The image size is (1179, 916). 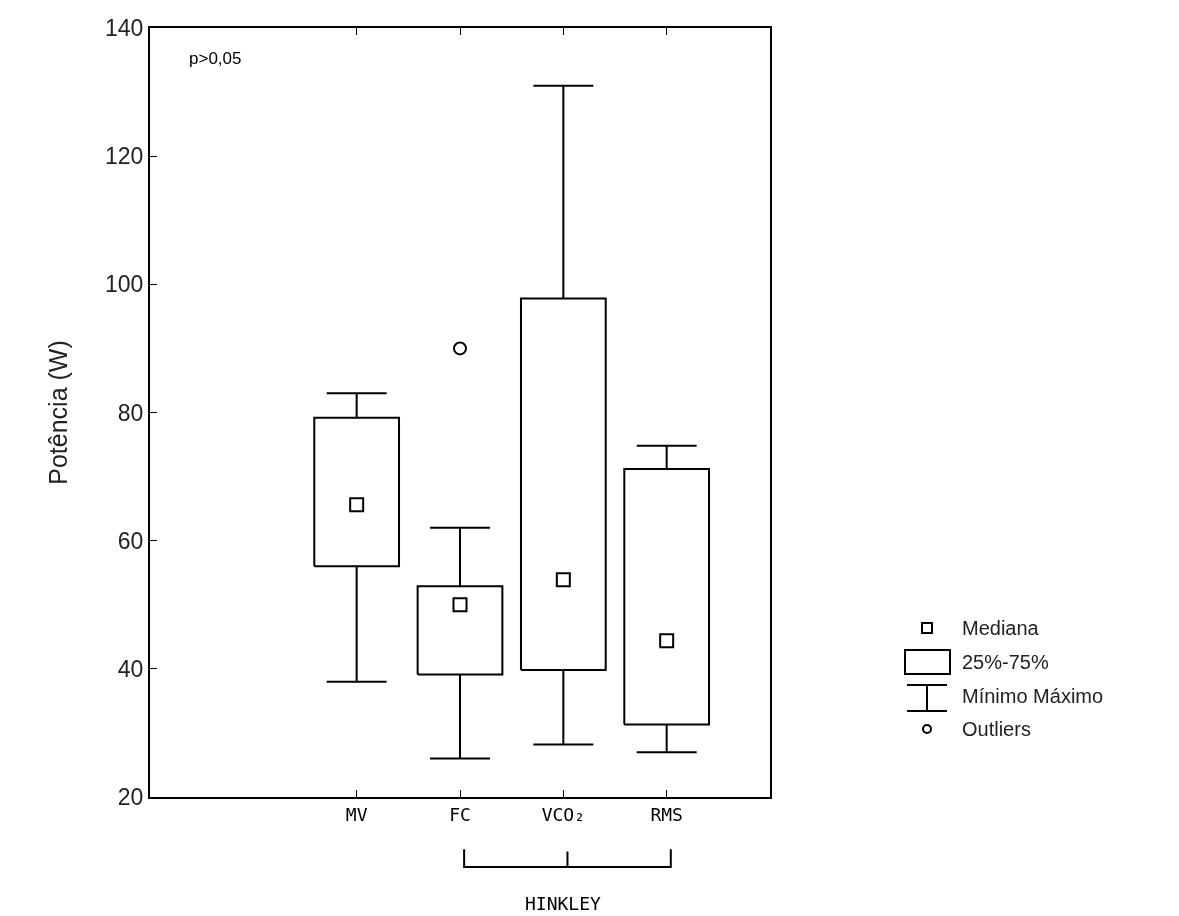 What do you see at coordinates (130, 668) in the screenshot?
I see `y-tick-label: 40` at bounding box center [130, 668].